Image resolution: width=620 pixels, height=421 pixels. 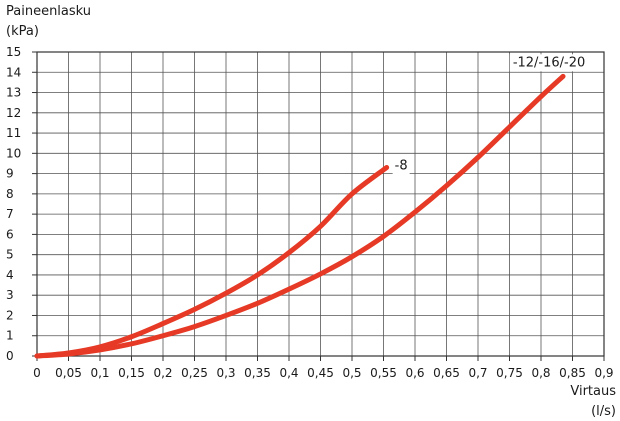 I want to click on x-tick-label: 0,9, so click(x=603, y=373).